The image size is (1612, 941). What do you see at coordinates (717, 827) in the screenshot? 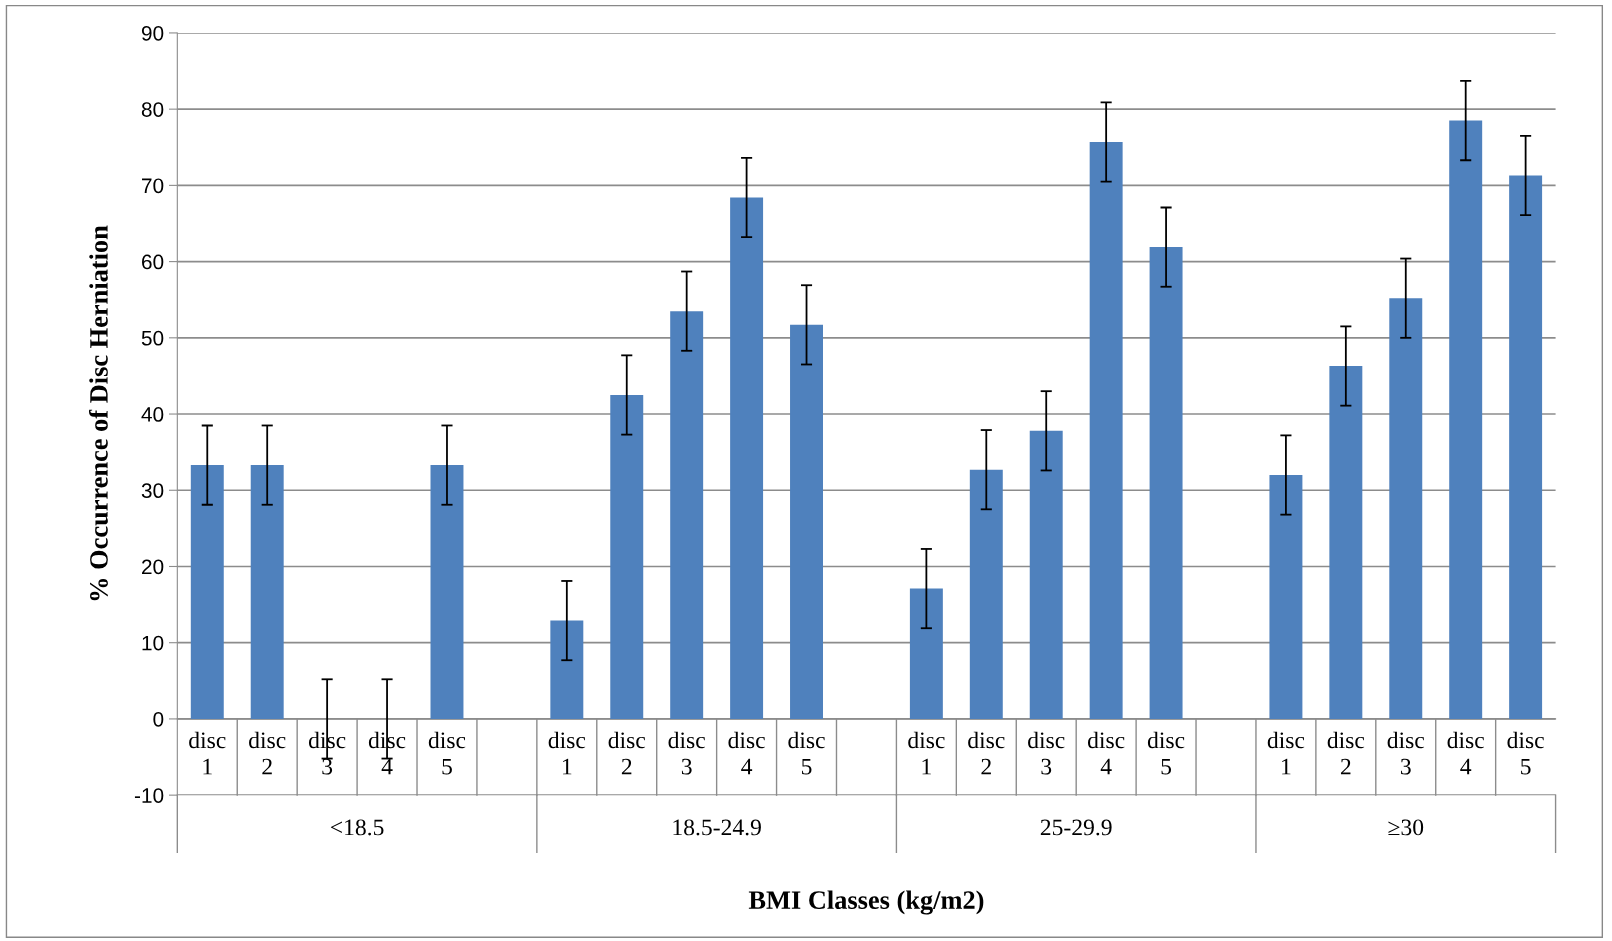
I see `text: 18.5-24.9` at bounding box center [717, 827].